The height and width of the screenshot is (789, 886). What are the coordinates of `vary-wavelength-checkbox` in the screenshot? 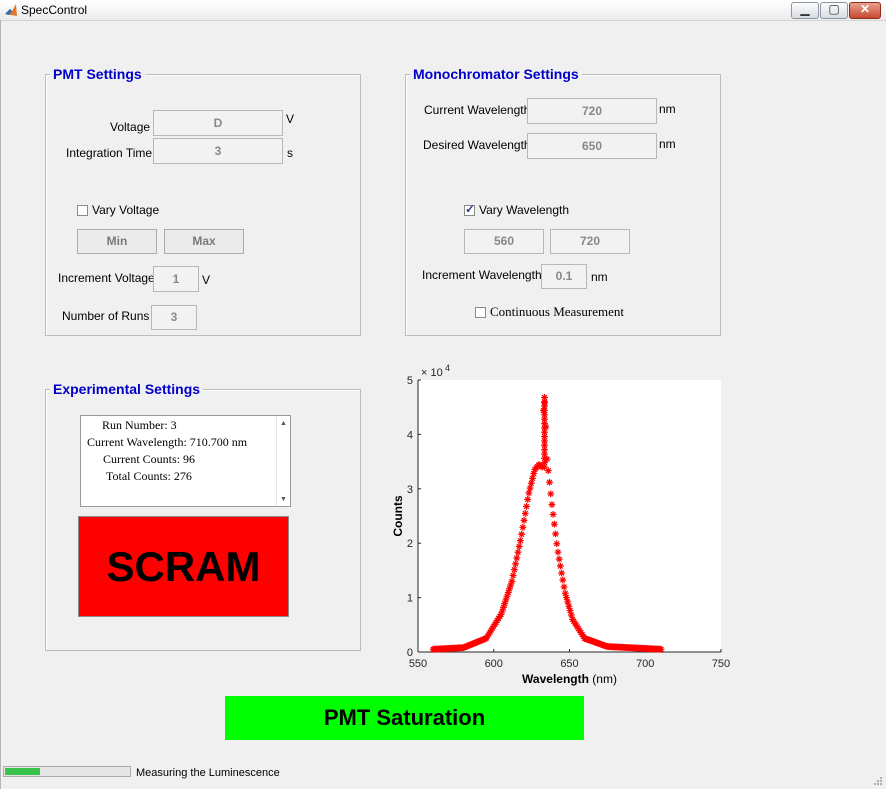 It's located at (469, 209).